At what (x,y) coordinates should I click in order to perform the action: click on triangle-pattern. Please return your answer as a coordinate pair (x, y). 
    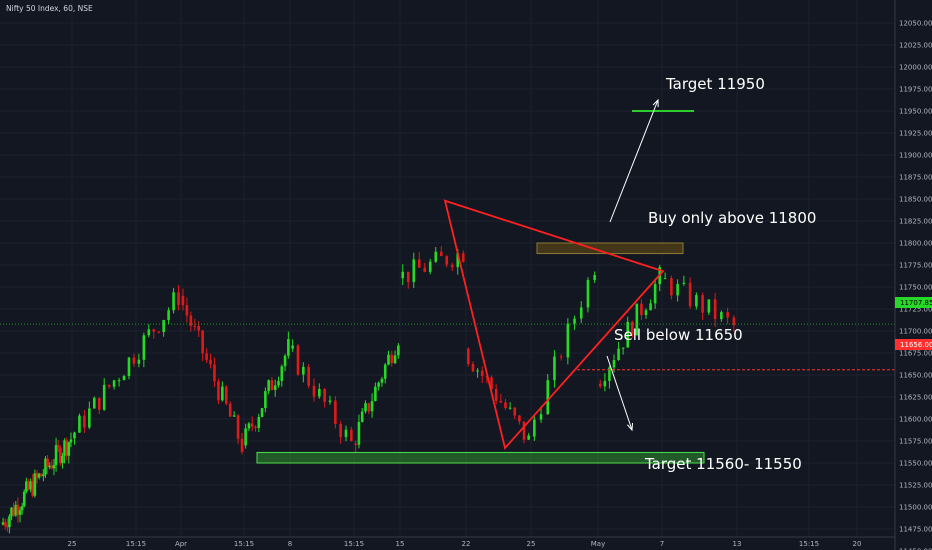
    Looking at the image, I should click on (554, 324).